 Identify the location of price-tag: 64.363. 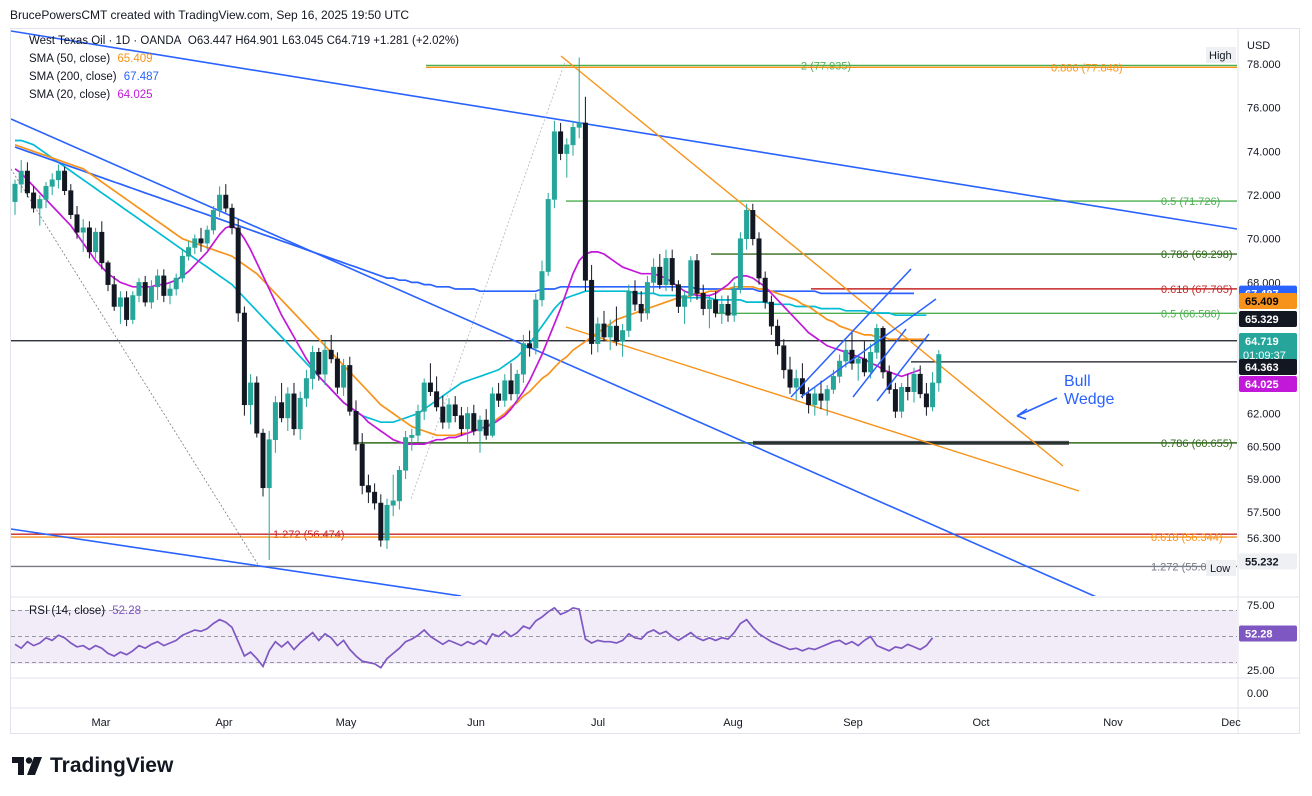
(1268, 367).